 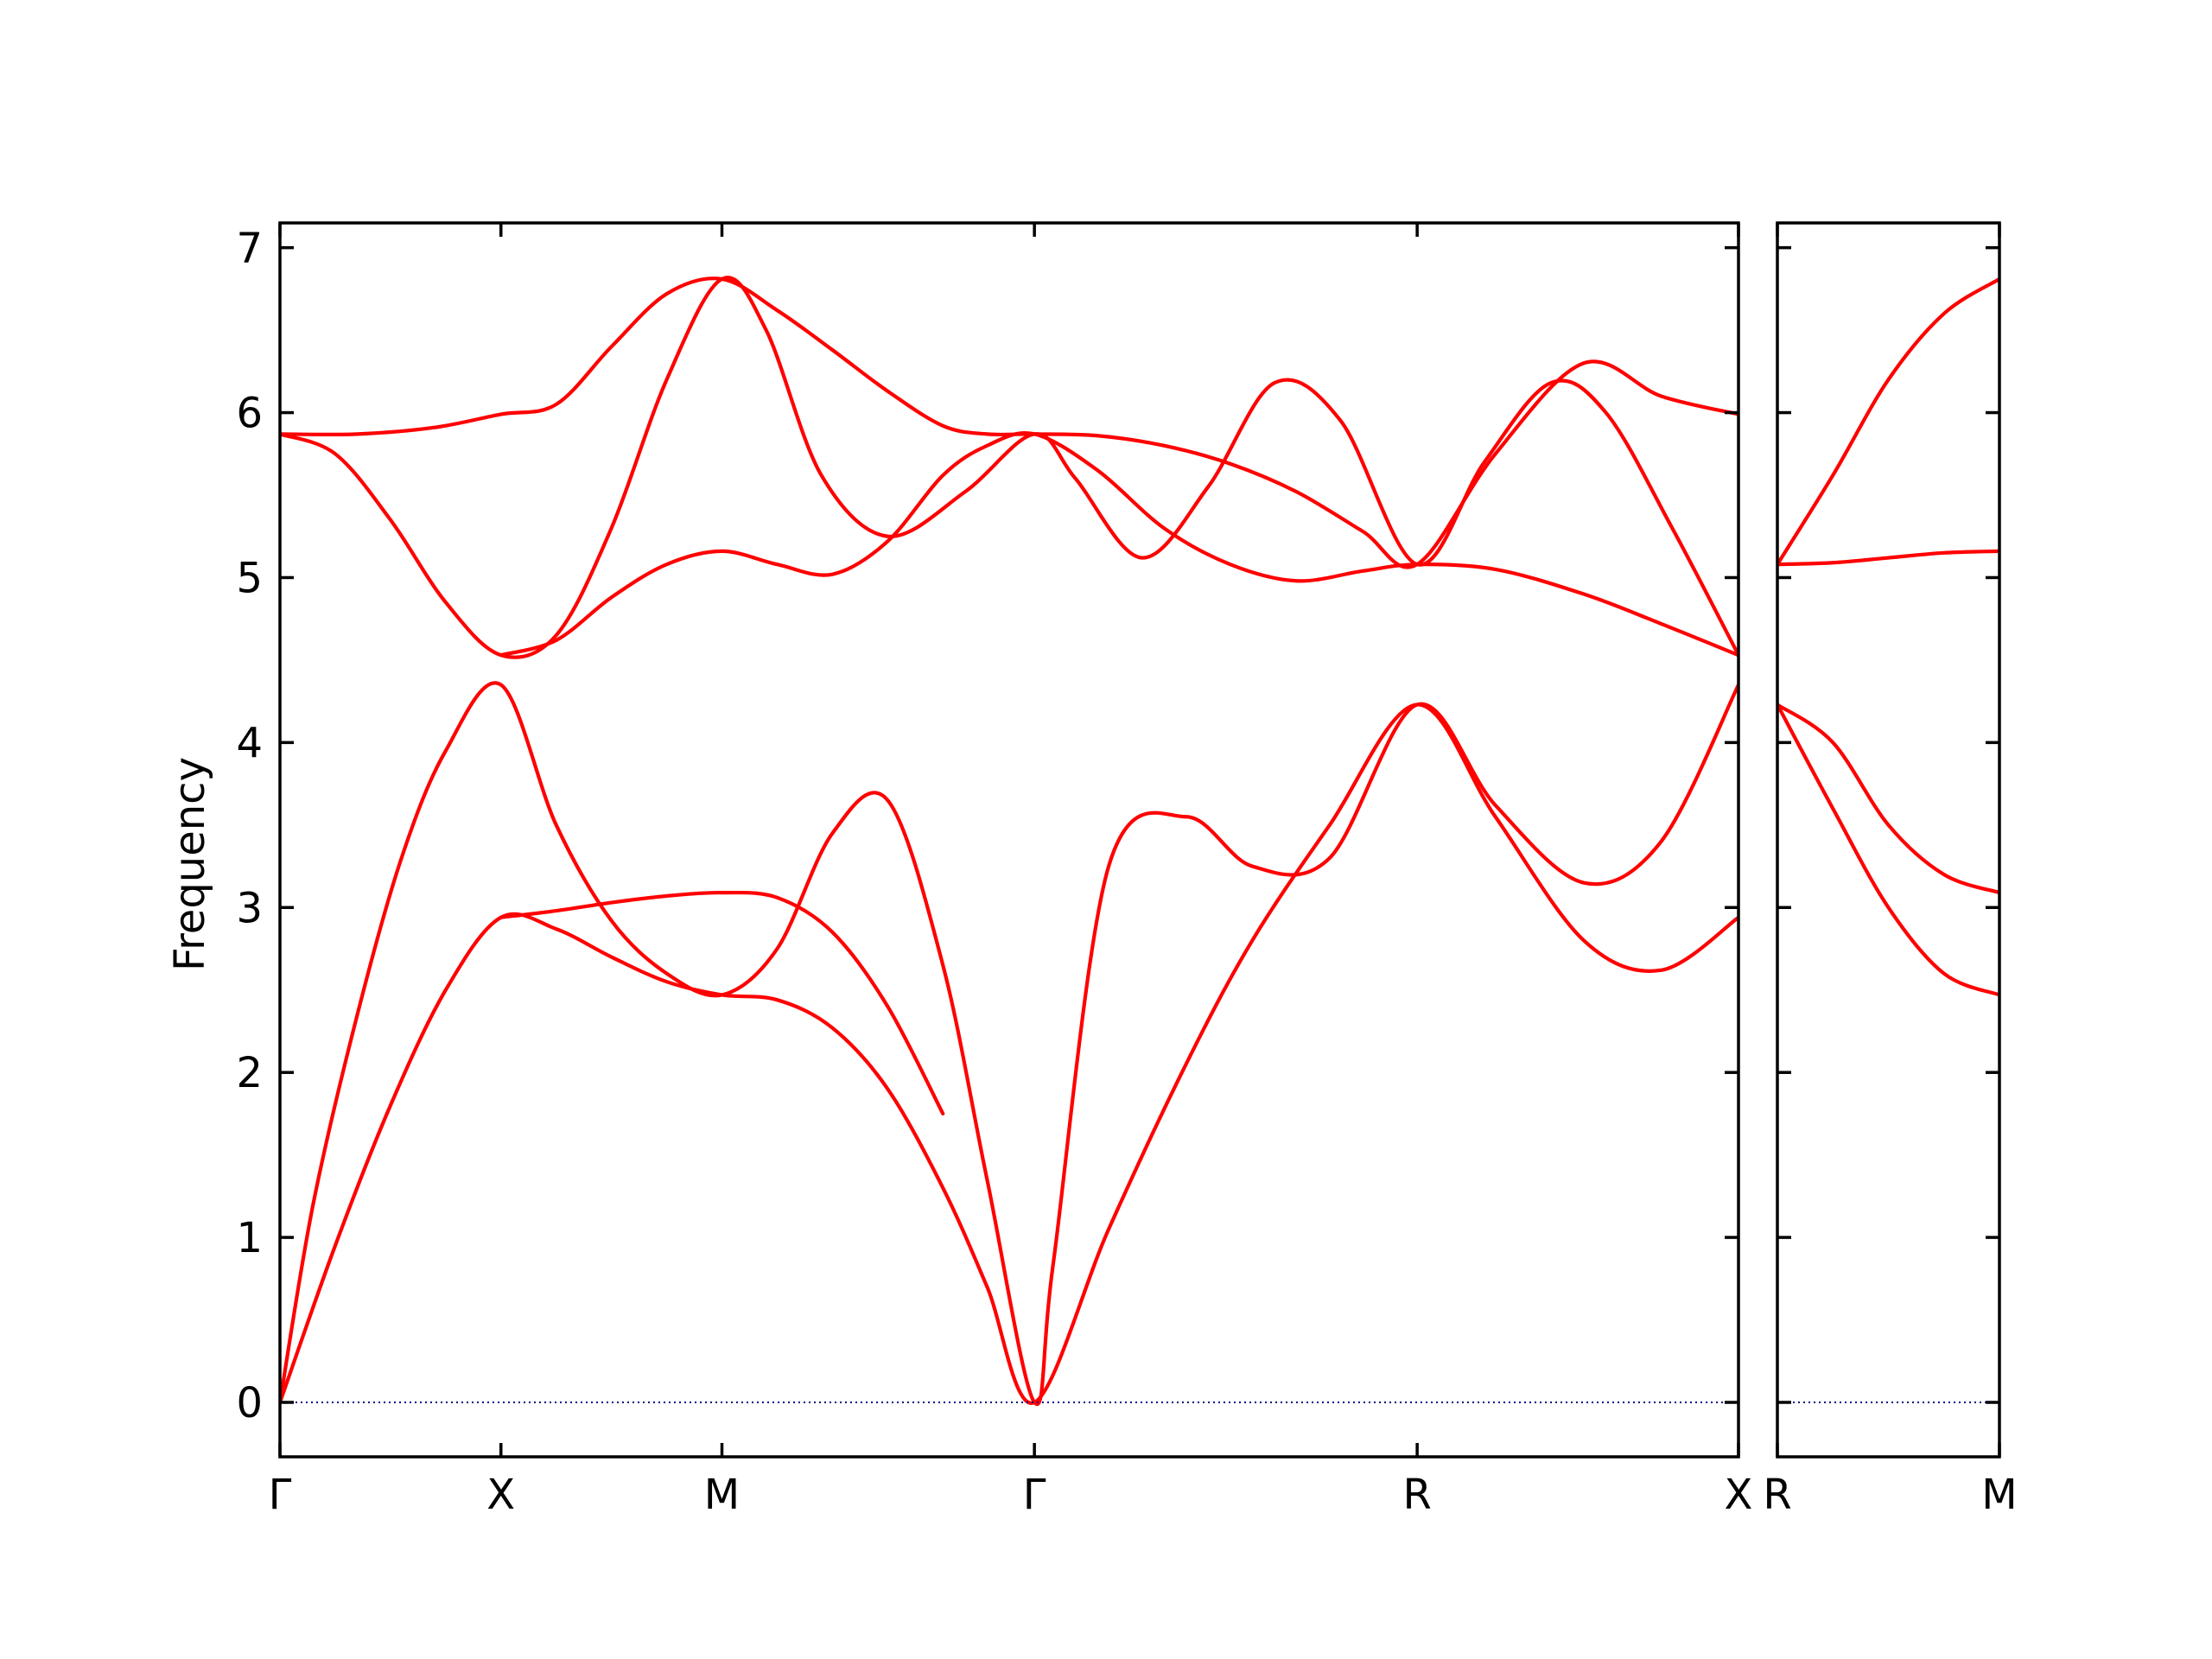 I want to click on y-tick-label: 2, so click(x=249, y=1073).